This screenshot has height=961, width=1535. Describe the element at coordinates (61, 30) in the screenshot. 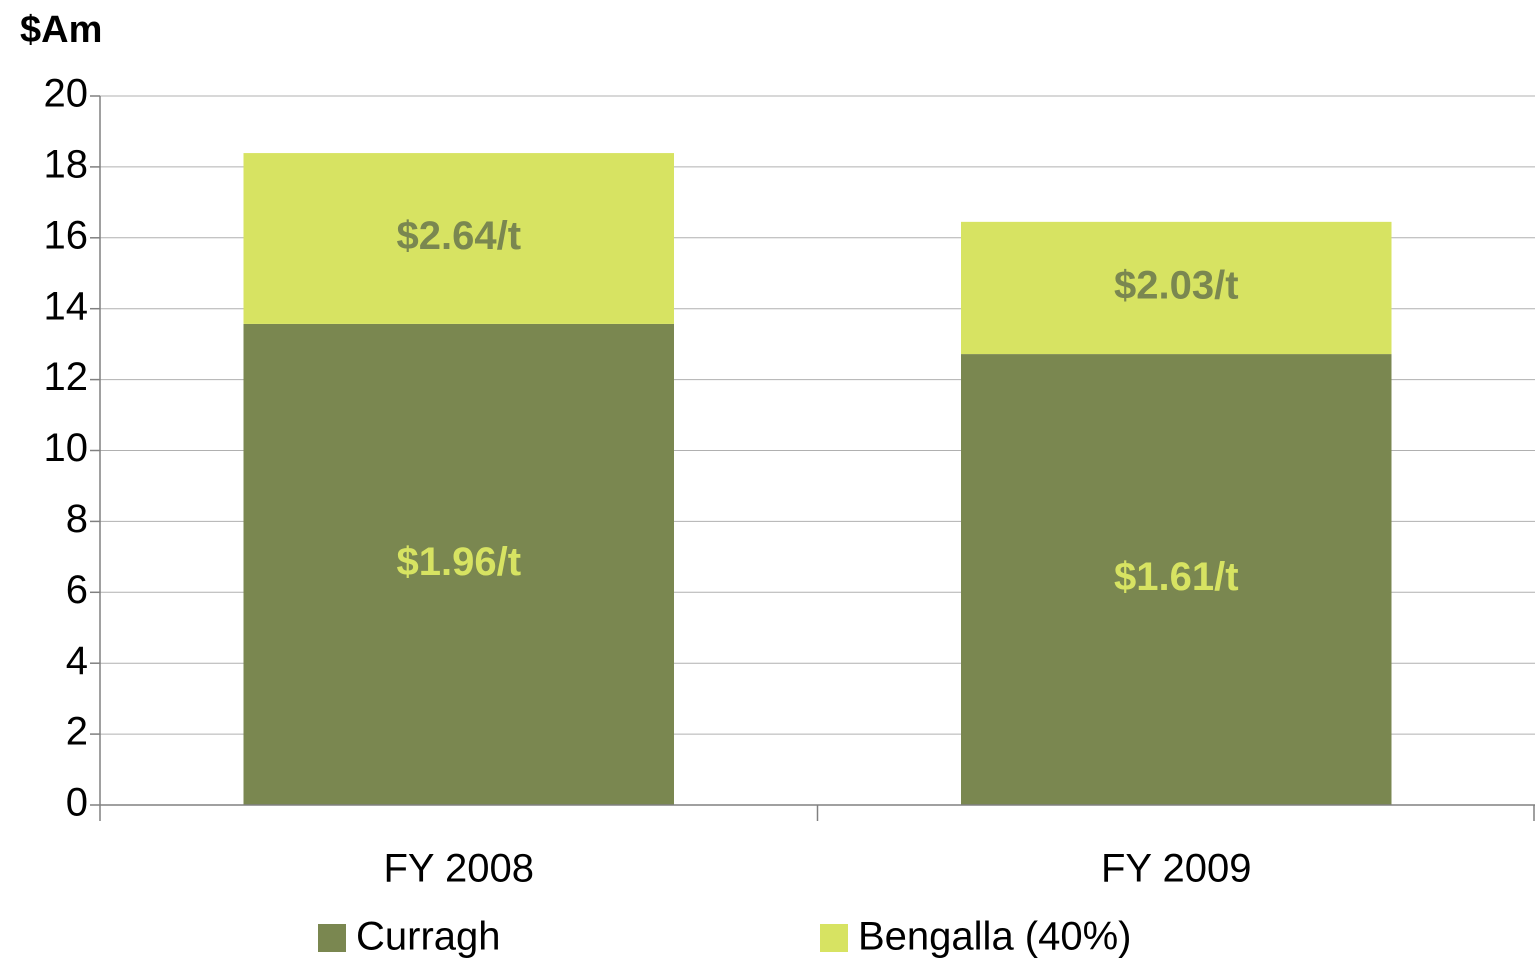

I see `y-axis-label: $Am` at that location.